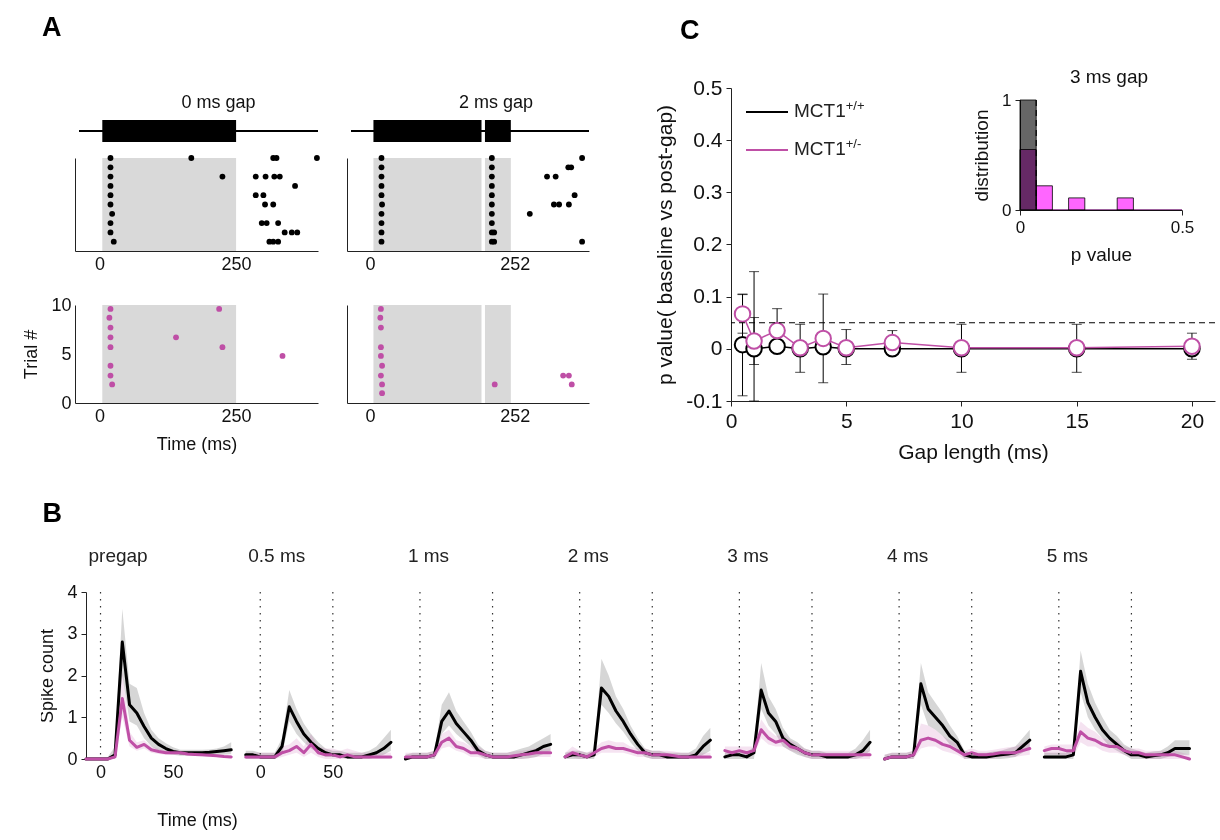 This screenshot has height=840, width=1220. Describe the element at coordinates (1077, 420) in the screenshot. I see `x-tick-label: 15` at that location.